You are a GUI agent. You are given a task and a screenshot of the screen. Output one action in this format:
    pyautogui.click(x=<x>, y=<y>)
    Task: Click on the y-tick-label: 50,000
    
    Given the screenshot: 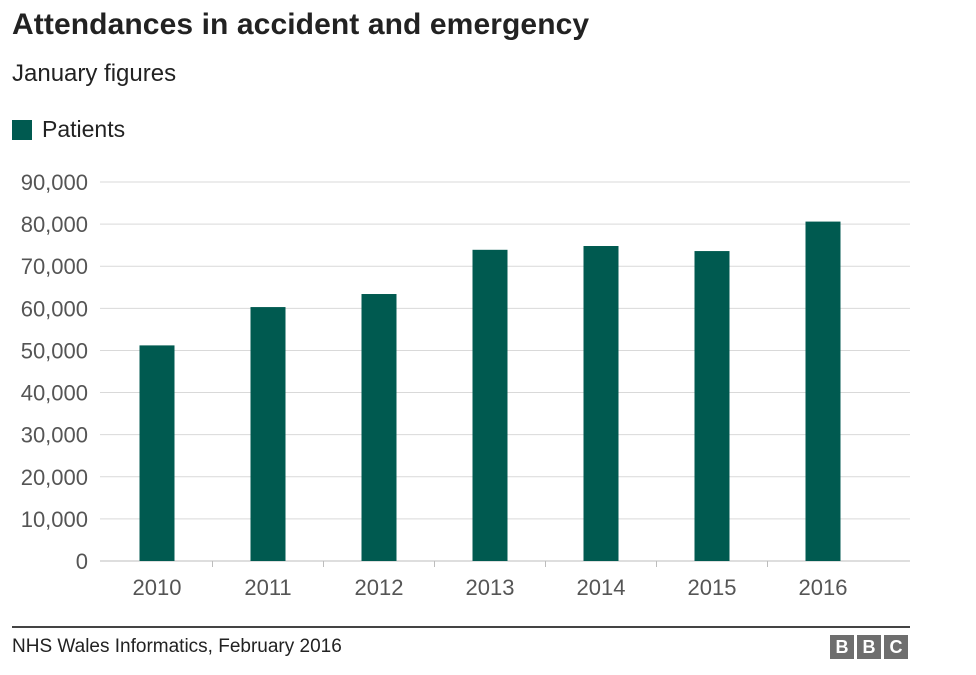 What is the action you would take?
    pyautogui.click(x=54, y=350)
    